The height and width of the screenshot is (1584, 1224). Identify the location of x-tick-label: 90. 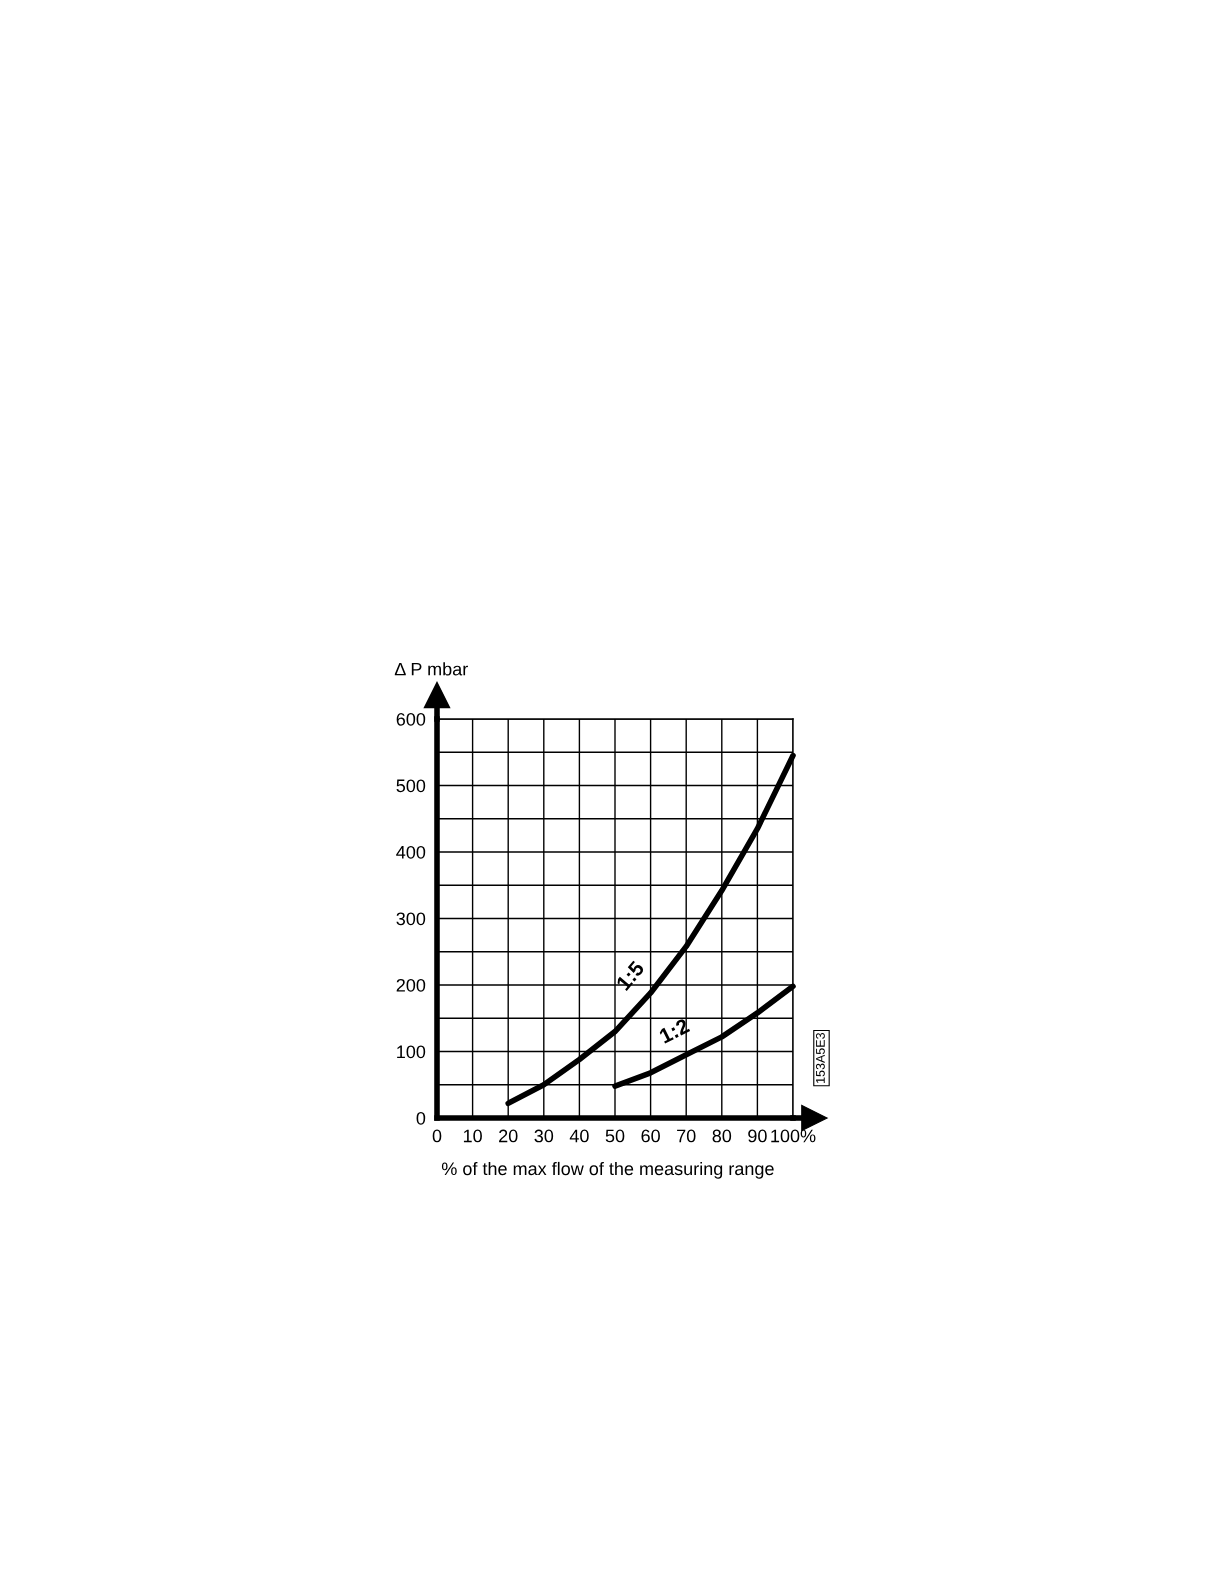
(757, 1136).